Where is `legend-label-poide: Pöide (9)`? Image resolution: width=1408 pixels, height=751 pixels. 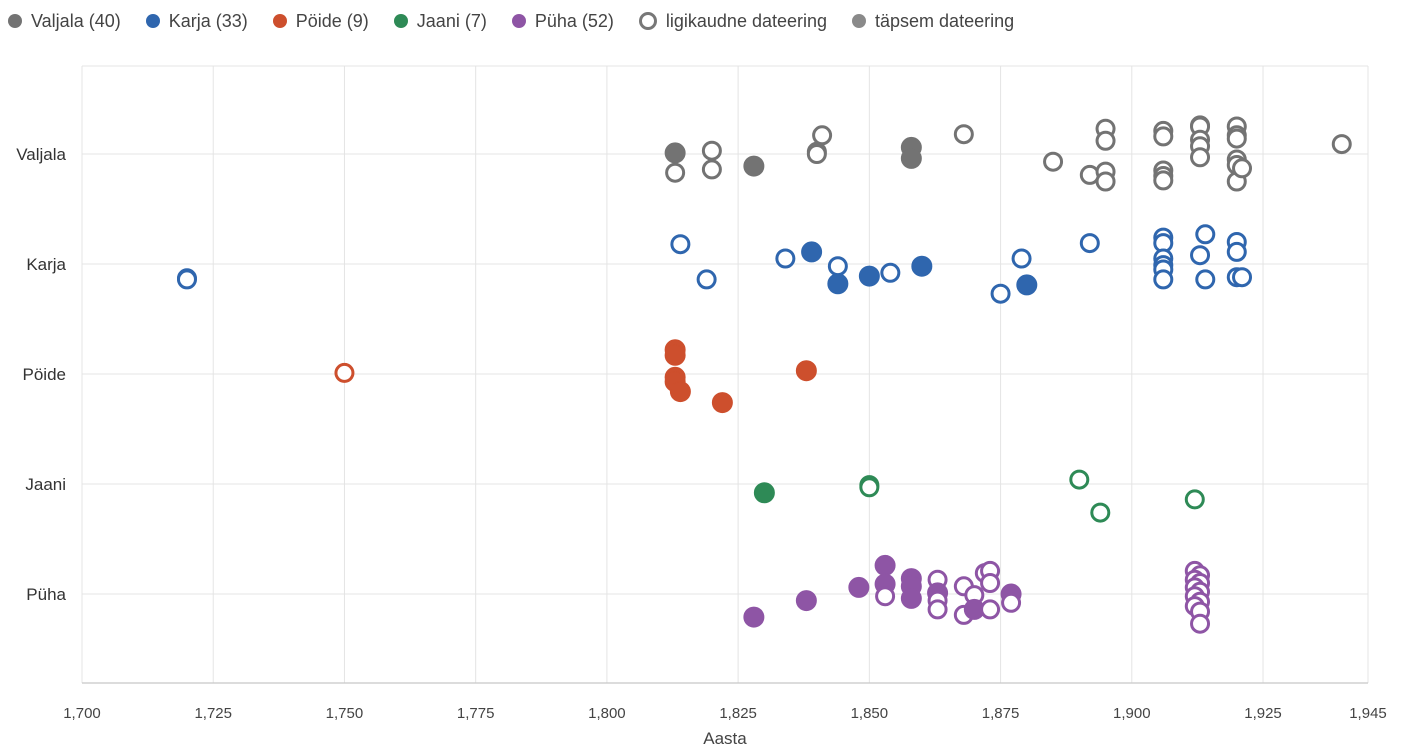 legend-label-poide: Pöide (9) is located at coordinates (332, 20).